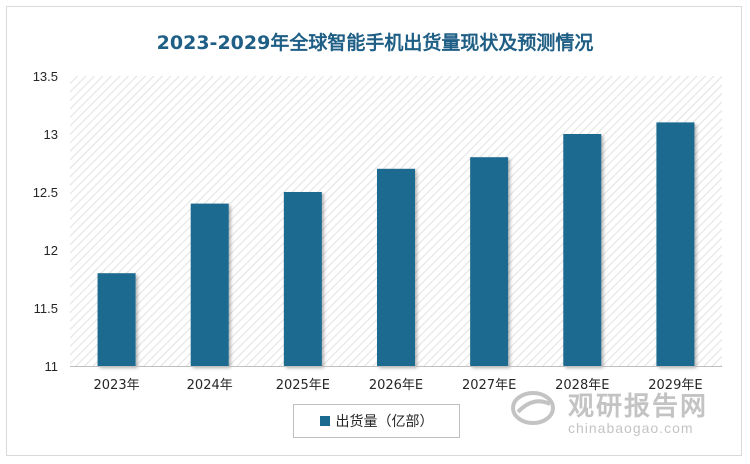  What do you see at coordinates (45, 76) in the screenshot?
I see `y-tick-label: 13.5` at bounding box center [45, 76].